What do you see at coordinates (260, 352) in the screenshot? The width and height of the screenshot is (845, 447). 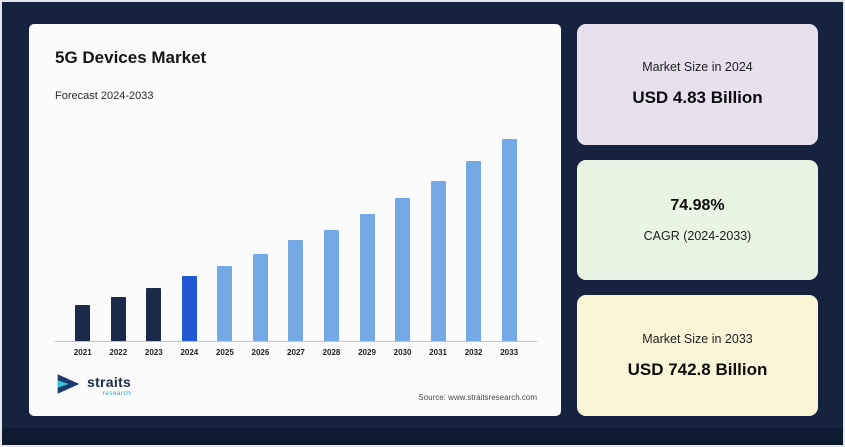 I see `axis-label-2026: 2026` at bounding box center [260, 352].